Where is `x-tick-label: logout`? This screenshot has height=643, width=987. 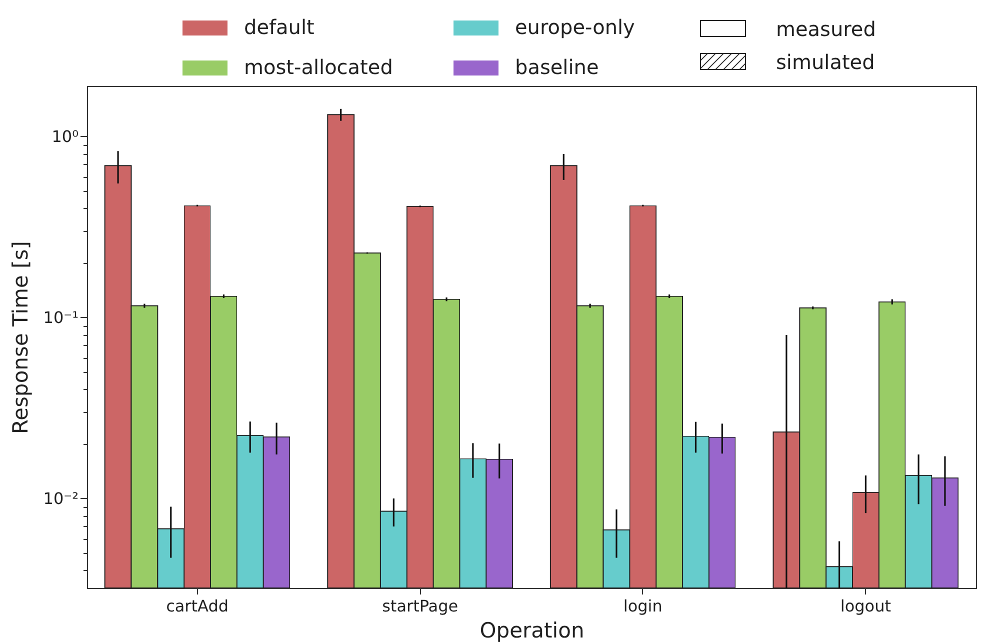 x-tick-label: logout is located at coordinates (866, 606).